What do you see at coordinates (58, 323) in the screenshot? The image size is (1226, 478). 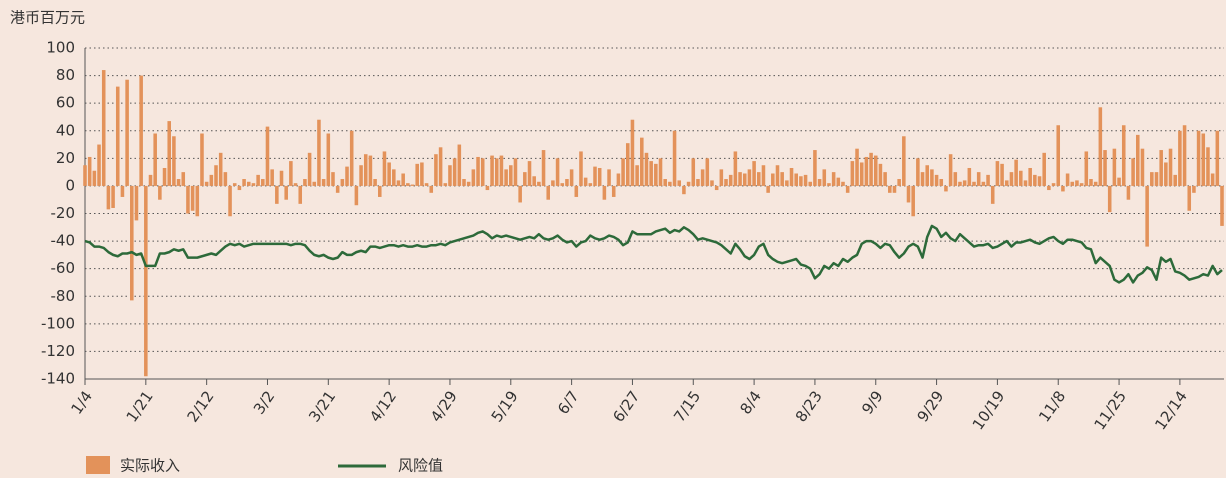 I see `y-tick-label: -100` at bounding box center [58, 323].